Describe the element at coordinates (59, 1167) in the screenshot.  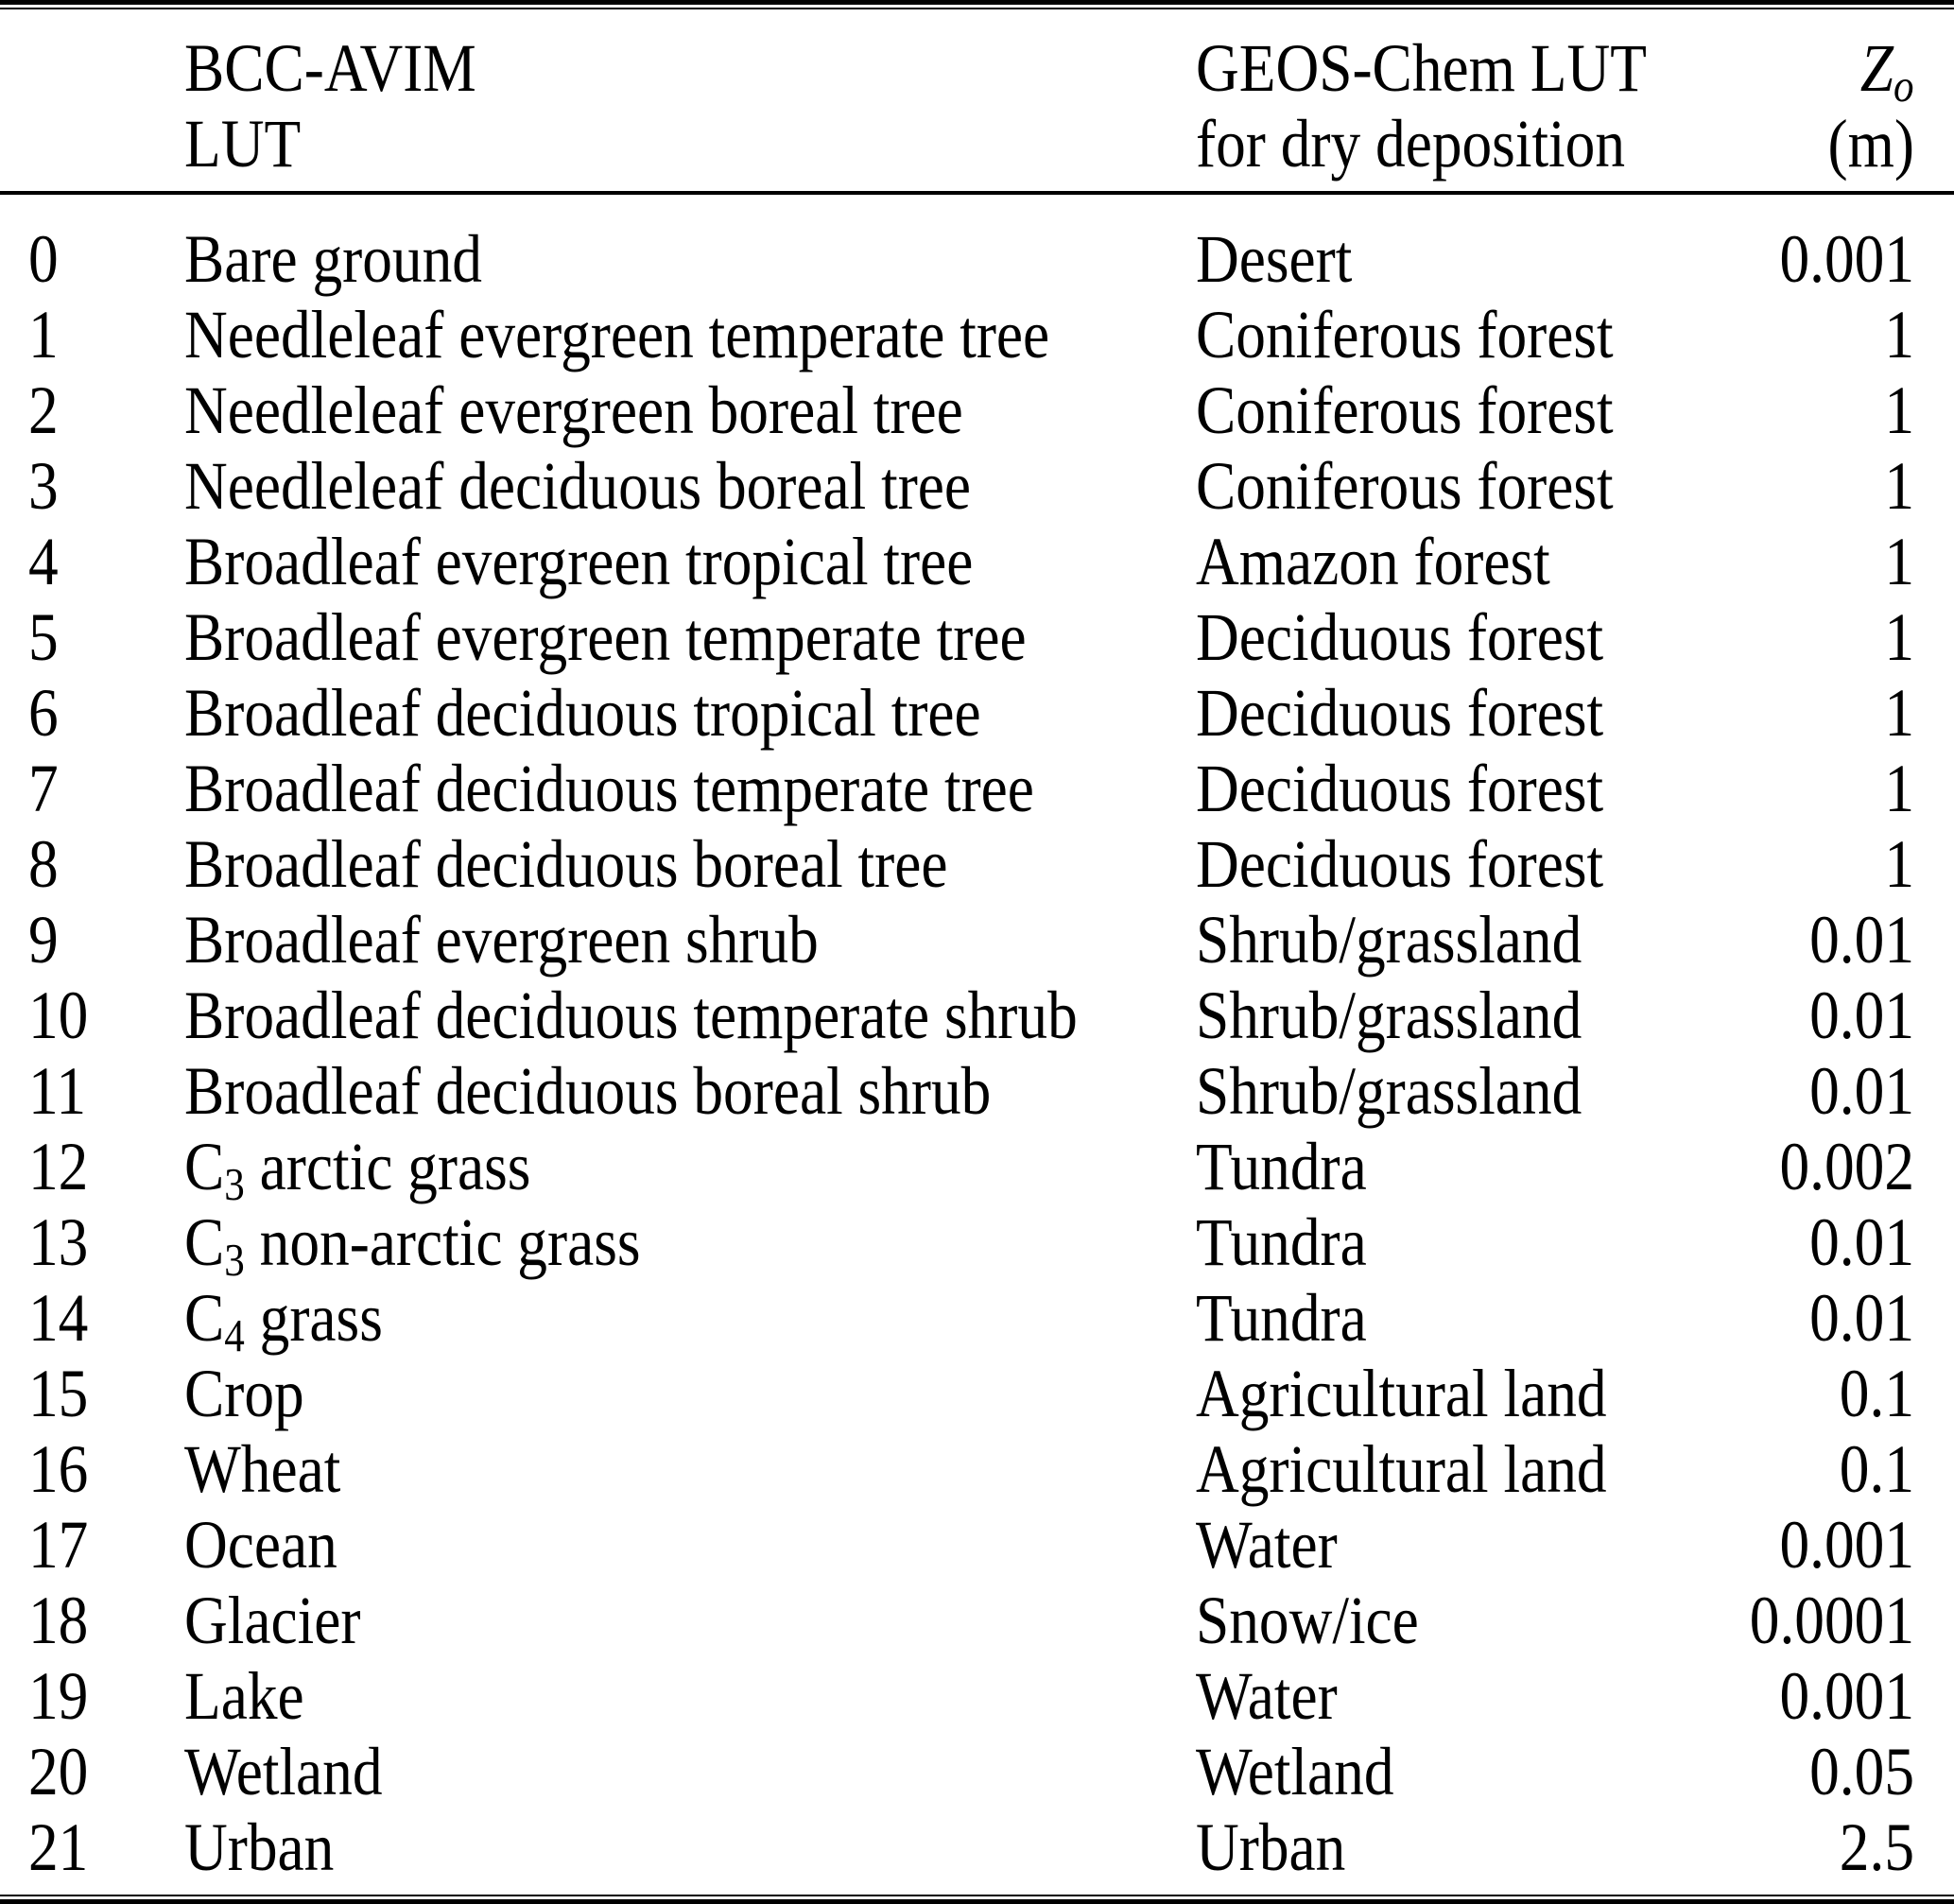
I see `row-index: 12` at that location.